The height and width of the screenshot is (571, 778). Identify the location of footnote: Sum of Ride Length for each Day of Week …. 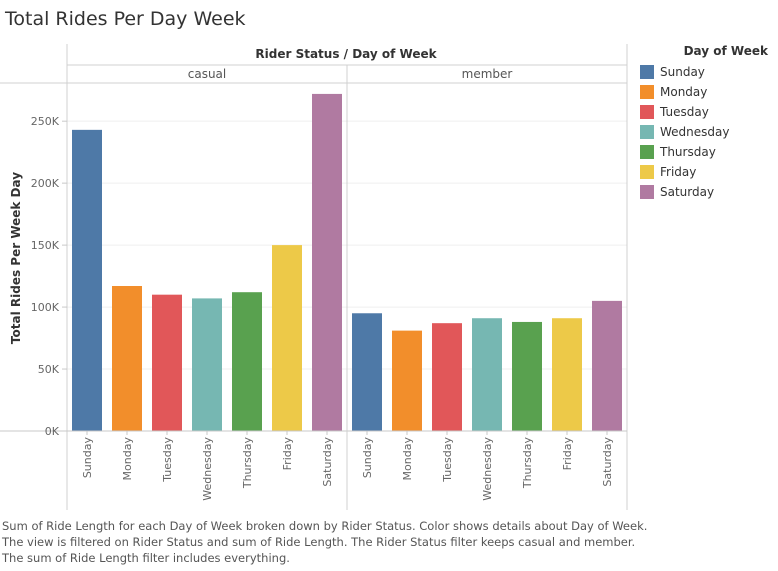
(324, 542).